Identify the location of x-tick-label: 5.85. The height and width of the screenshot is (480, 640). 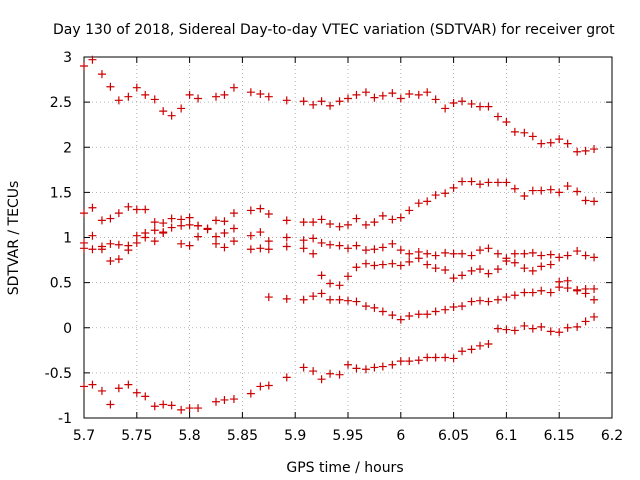
(242, 436).